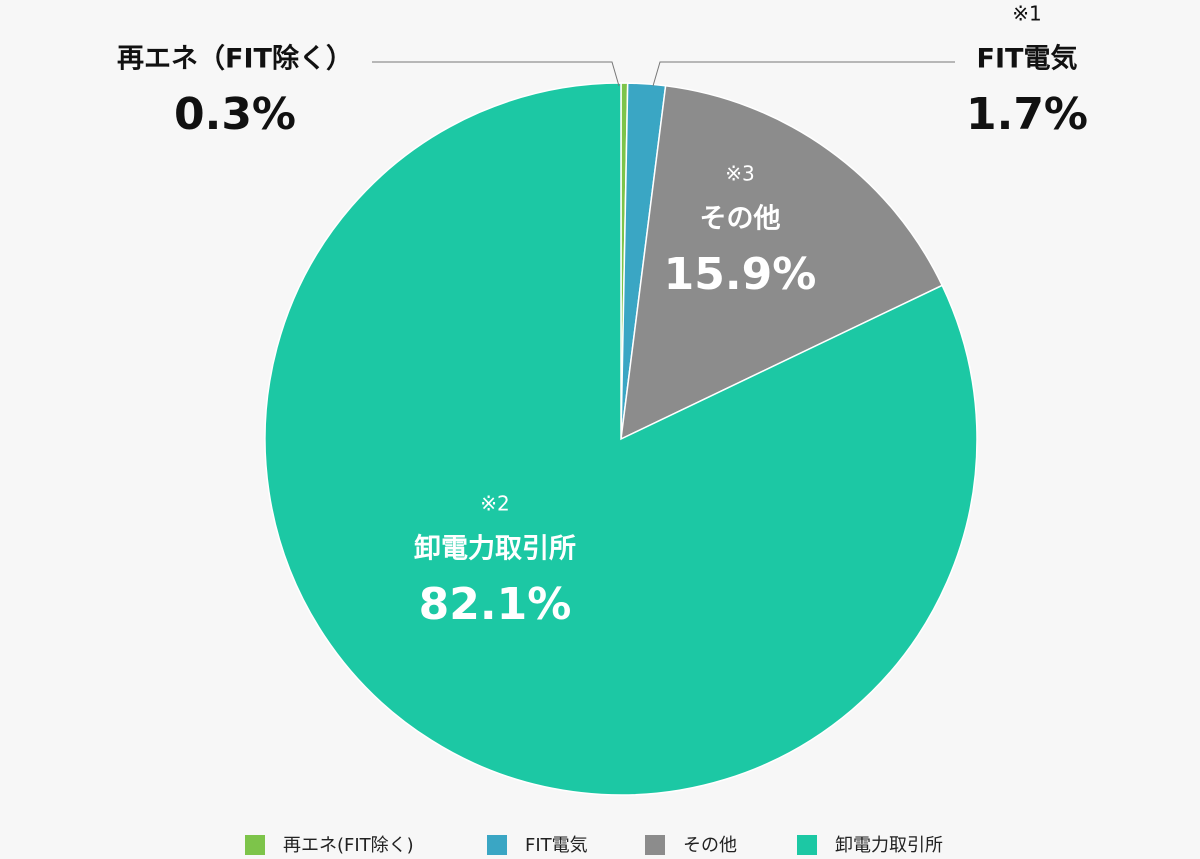 This screenshot has width=1200, height=859. I want to click on slice-label: その他, so click(740, 219).